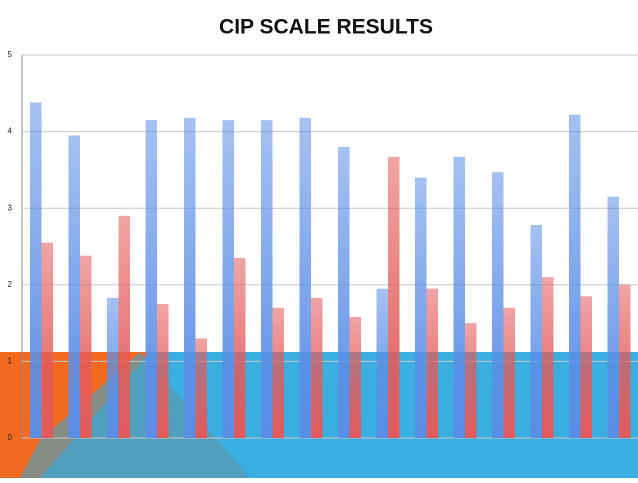 The image size is (638, 483). Describe the element at coordinates (10, 207) in the screenshot. I see `y-tick-label: 3` at that location.